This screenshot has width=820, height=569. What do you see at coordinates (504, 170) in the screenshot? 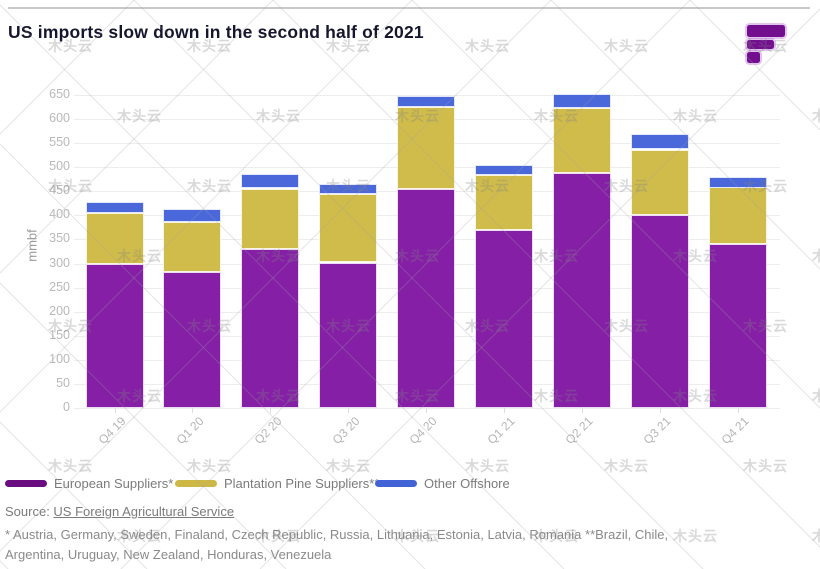
I see `bar-segment-q1-21-s2` at bounding box center [504, 170].